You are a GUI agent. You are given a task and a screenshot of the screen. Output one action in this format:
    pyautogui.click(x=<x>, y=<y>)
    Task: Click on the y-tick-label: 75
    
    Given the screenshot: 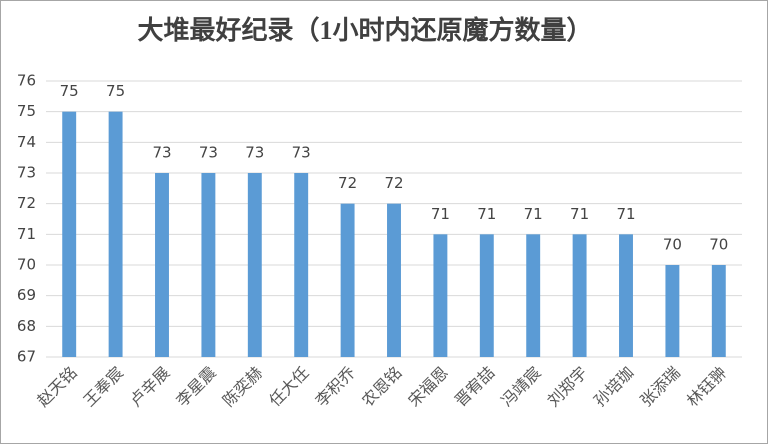 What is the action you would take?
    pyautogui.click(x=26, y=111)
    